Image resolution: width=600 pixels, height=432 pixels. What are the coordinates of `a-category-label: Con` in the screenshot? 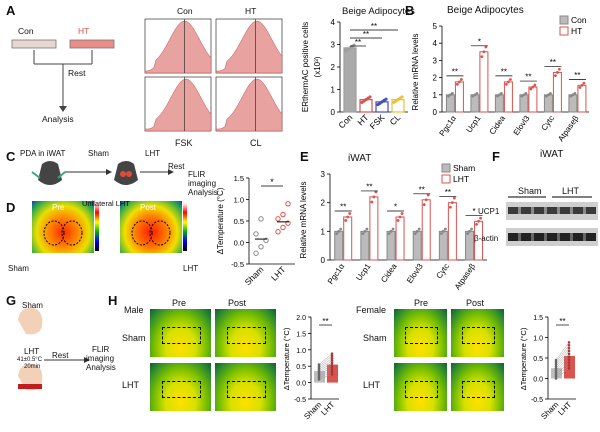 It's located at (345, 121).